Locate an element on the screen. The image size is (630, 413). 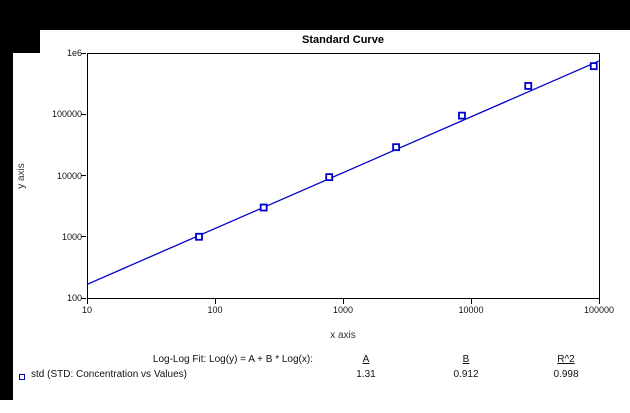
a-value: 1.31 is located at coordinates (366, 374).